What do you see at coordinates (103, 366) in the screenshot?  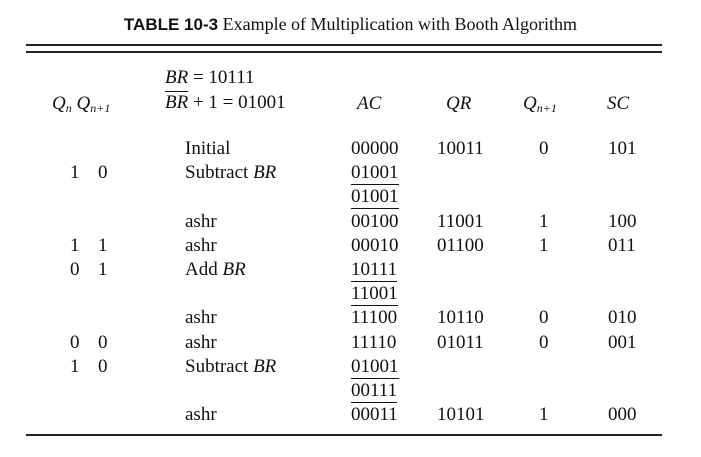 I see `row-9-qn1: 0` at bounding box center [103, 366].